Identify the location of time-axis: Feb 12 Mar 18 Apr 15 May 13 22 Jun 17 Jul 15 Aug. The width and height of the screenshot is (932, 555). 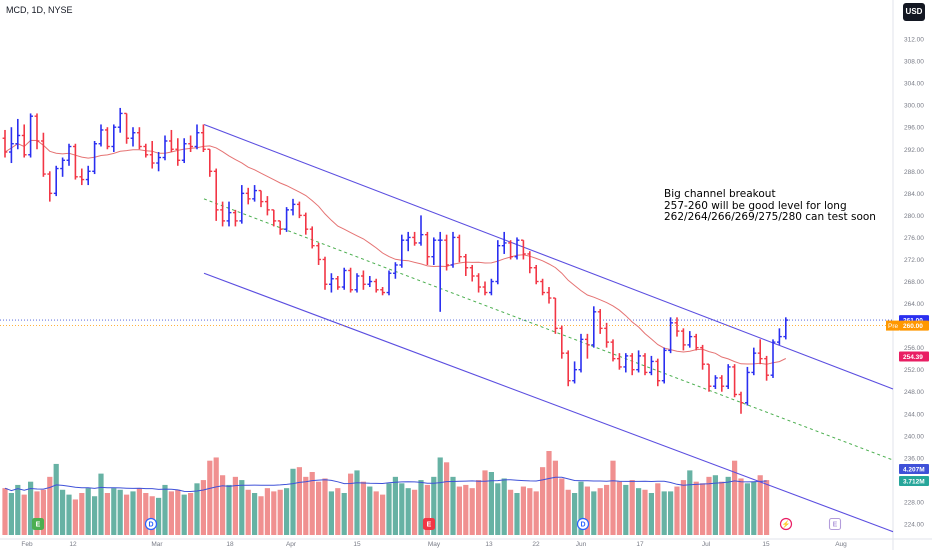
(434, 544).